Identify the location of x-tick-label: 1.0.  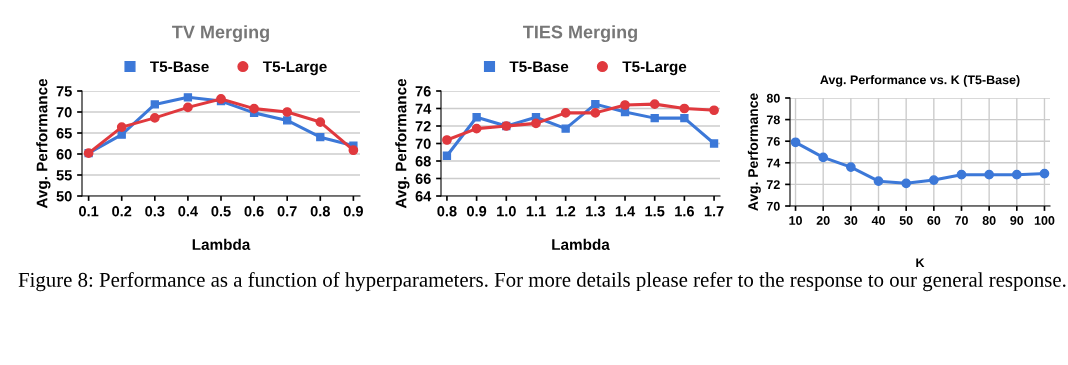
(506, 211).